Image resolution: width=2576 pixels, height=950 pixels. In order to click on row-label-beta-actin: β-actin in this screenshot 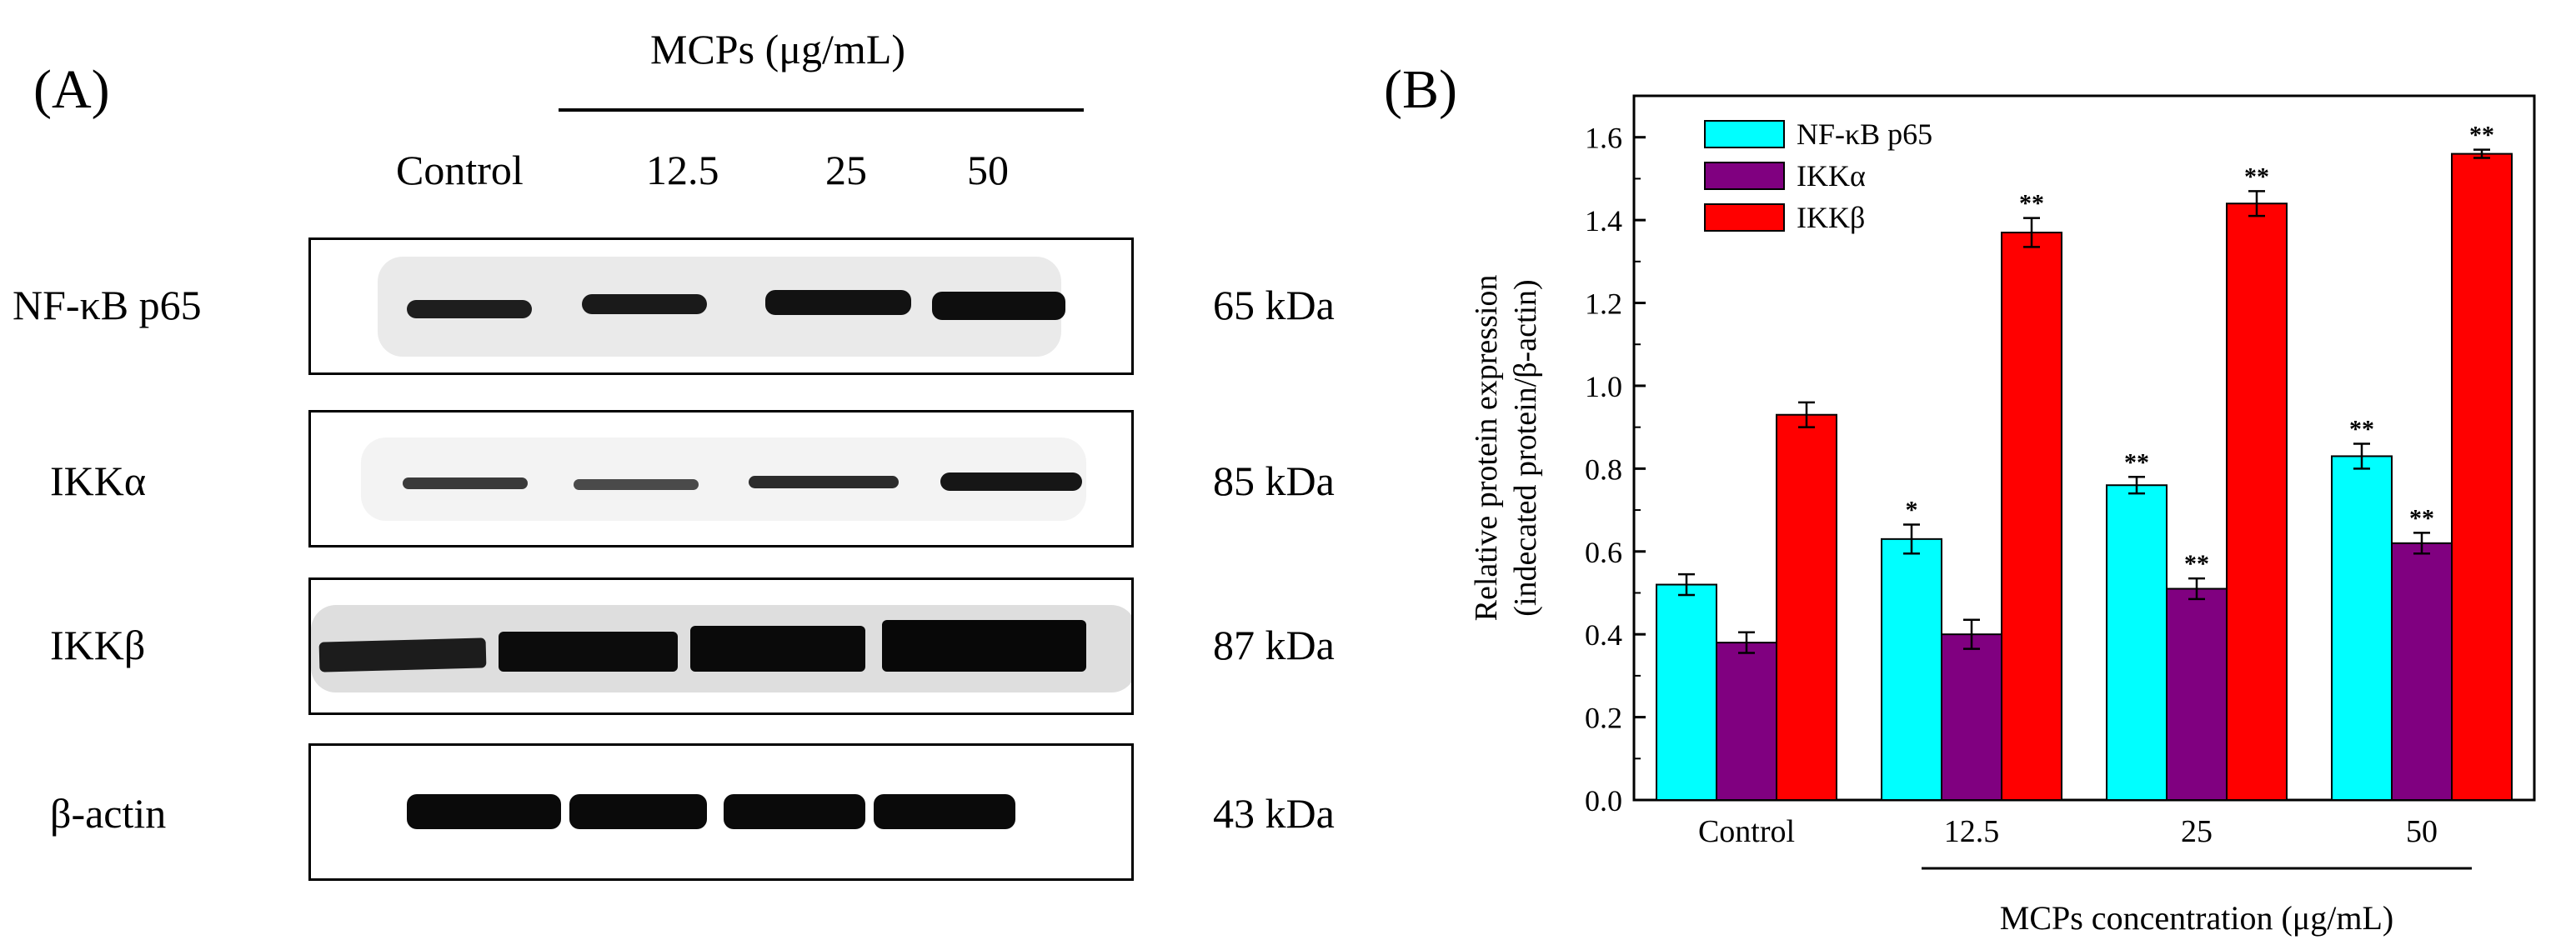, I will do `click(108, 813)`.